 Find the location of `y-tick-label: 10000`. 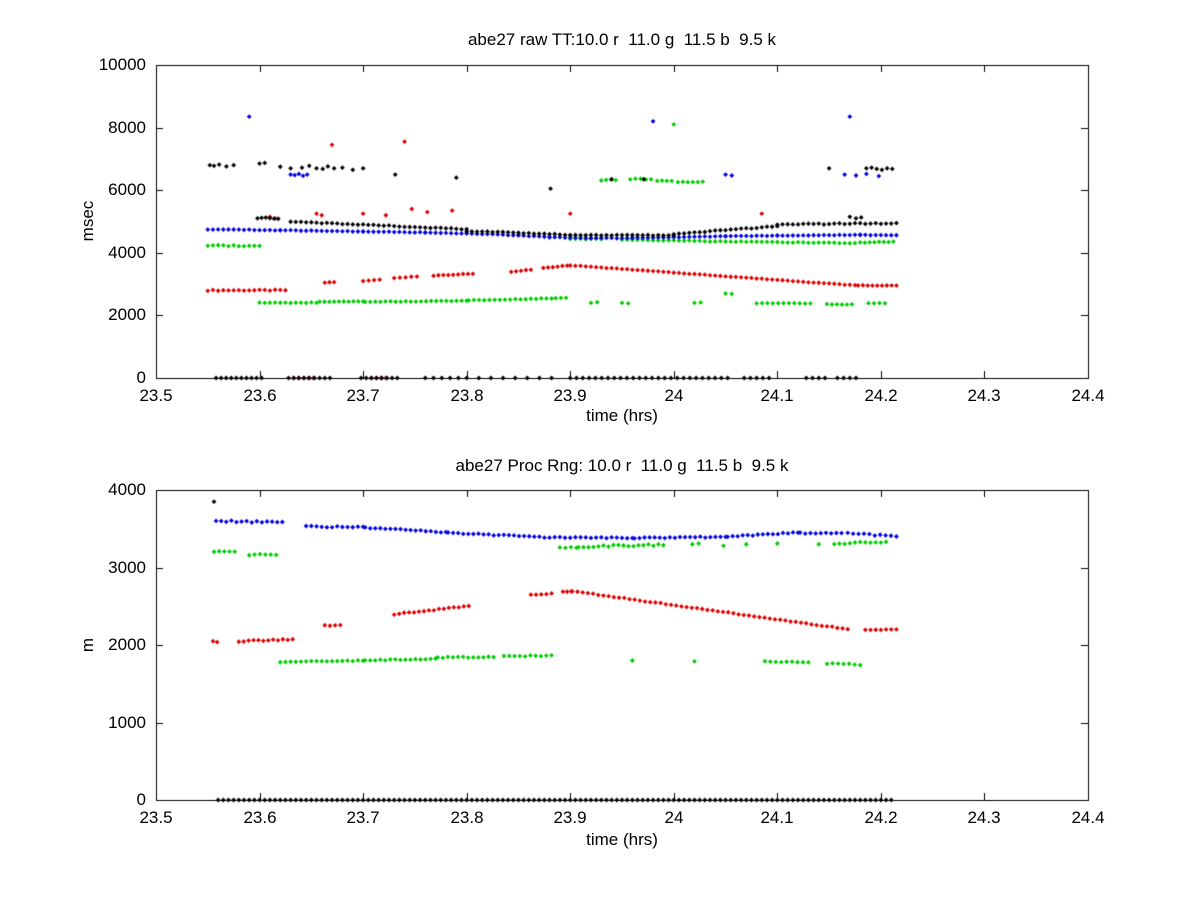

y-tick-label: 10000 is located at coordinates (122, 64).